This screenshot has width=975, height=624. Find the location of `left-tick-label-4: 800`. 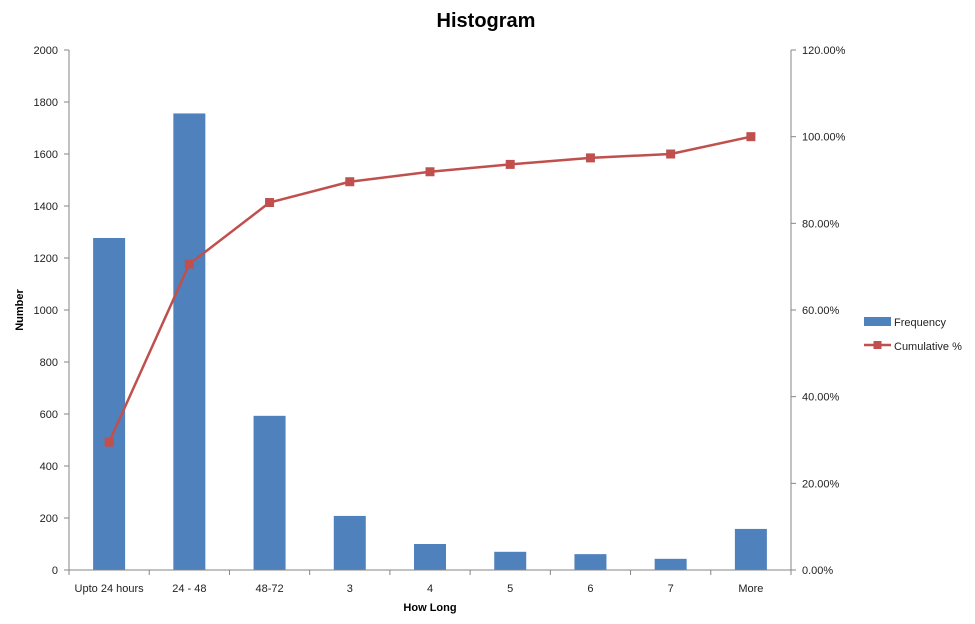

left-tick-label-4: 800 is located at coordinates (49, 363).